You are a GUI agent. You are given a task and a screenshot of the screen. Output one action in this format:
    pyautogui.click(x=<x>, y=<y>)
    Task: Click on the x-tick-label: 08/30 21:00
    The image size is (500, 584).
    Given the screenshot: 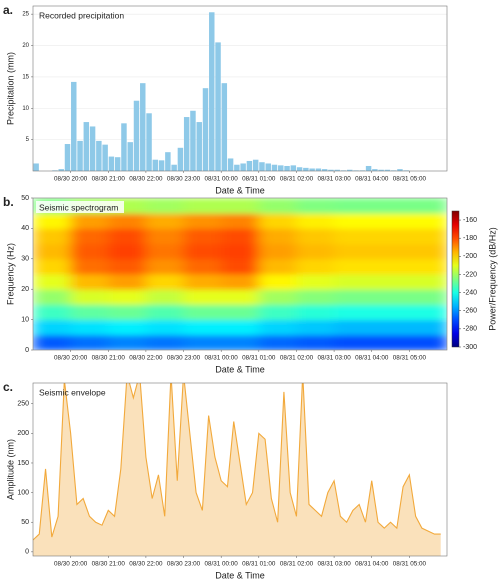 What is the action you would take?
    pyautogui.click(x=109, y=564)
    